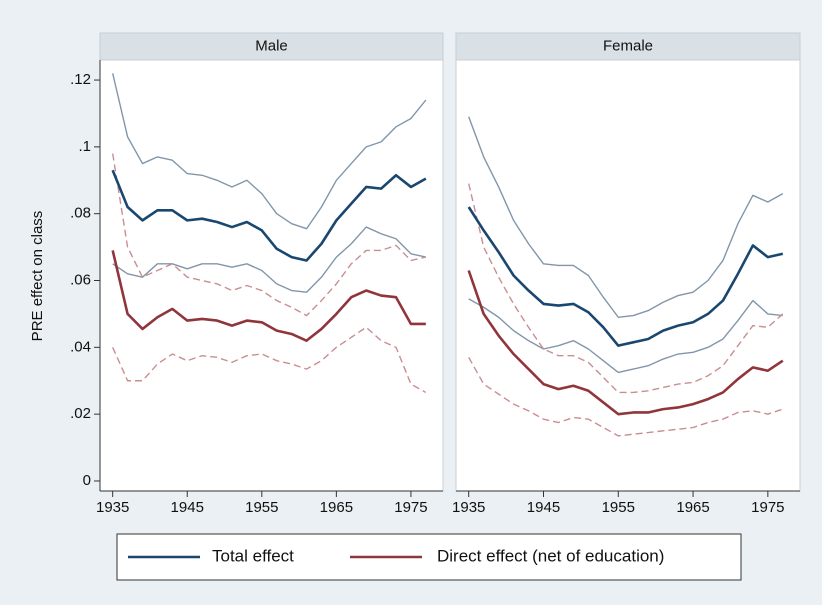  Describe the element at coordinates (87, 480) in the screenshot. I see `y-tick-label: 0` at that location.